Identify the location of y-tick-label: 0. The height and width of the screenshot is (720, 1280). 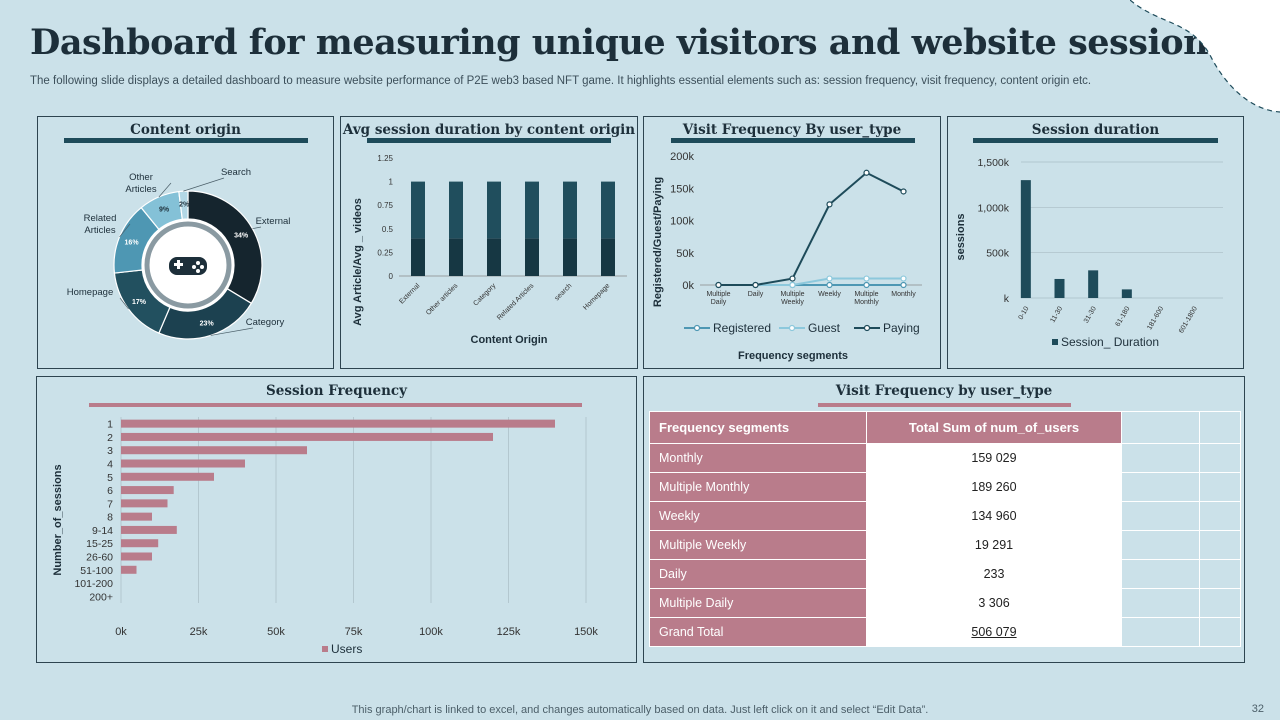
(391, 276).